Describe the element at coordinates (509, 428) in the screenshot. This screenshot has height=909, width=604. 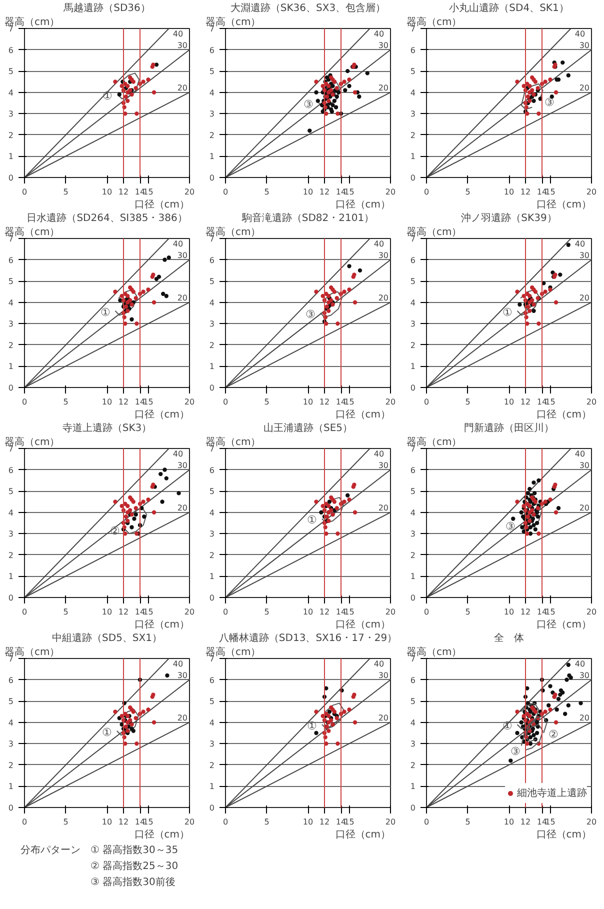
I see `chart-title: 門新遺跡（田区川）` at that location.